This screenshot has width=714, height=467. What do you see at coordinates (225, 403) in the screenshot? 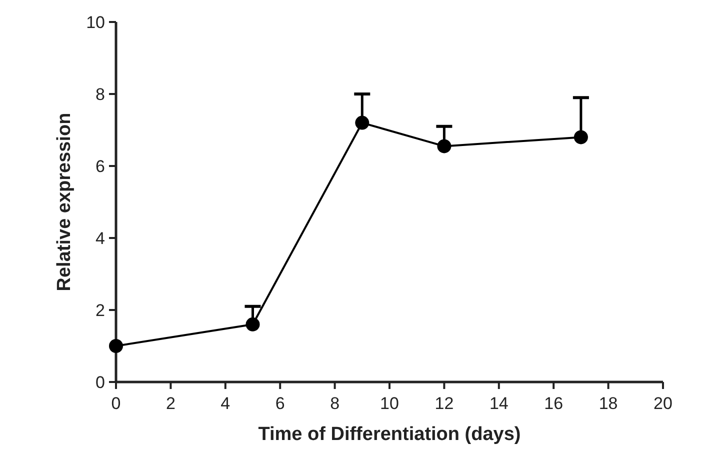
I see `x-tick-label: 4` at bounding box center [225, 403].